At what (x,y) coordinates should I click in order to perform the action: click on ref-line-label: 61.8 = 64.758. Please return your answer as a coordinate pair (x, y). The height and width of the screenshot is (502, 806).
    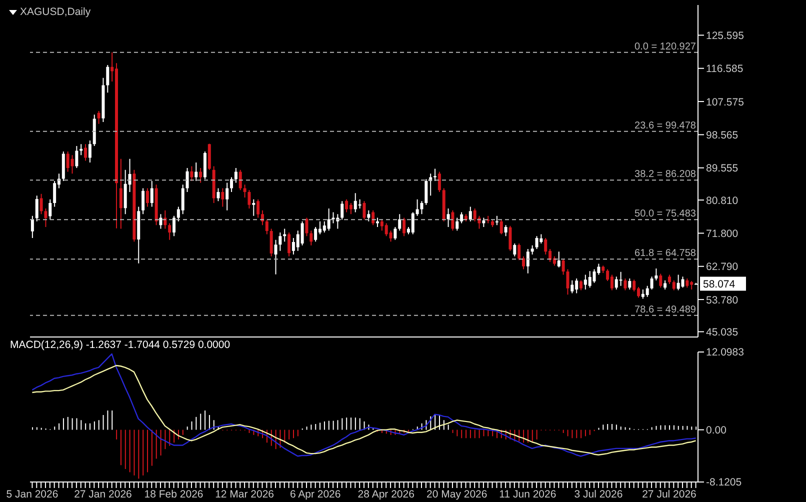
    Looking at the image, I should click on (665, 254).